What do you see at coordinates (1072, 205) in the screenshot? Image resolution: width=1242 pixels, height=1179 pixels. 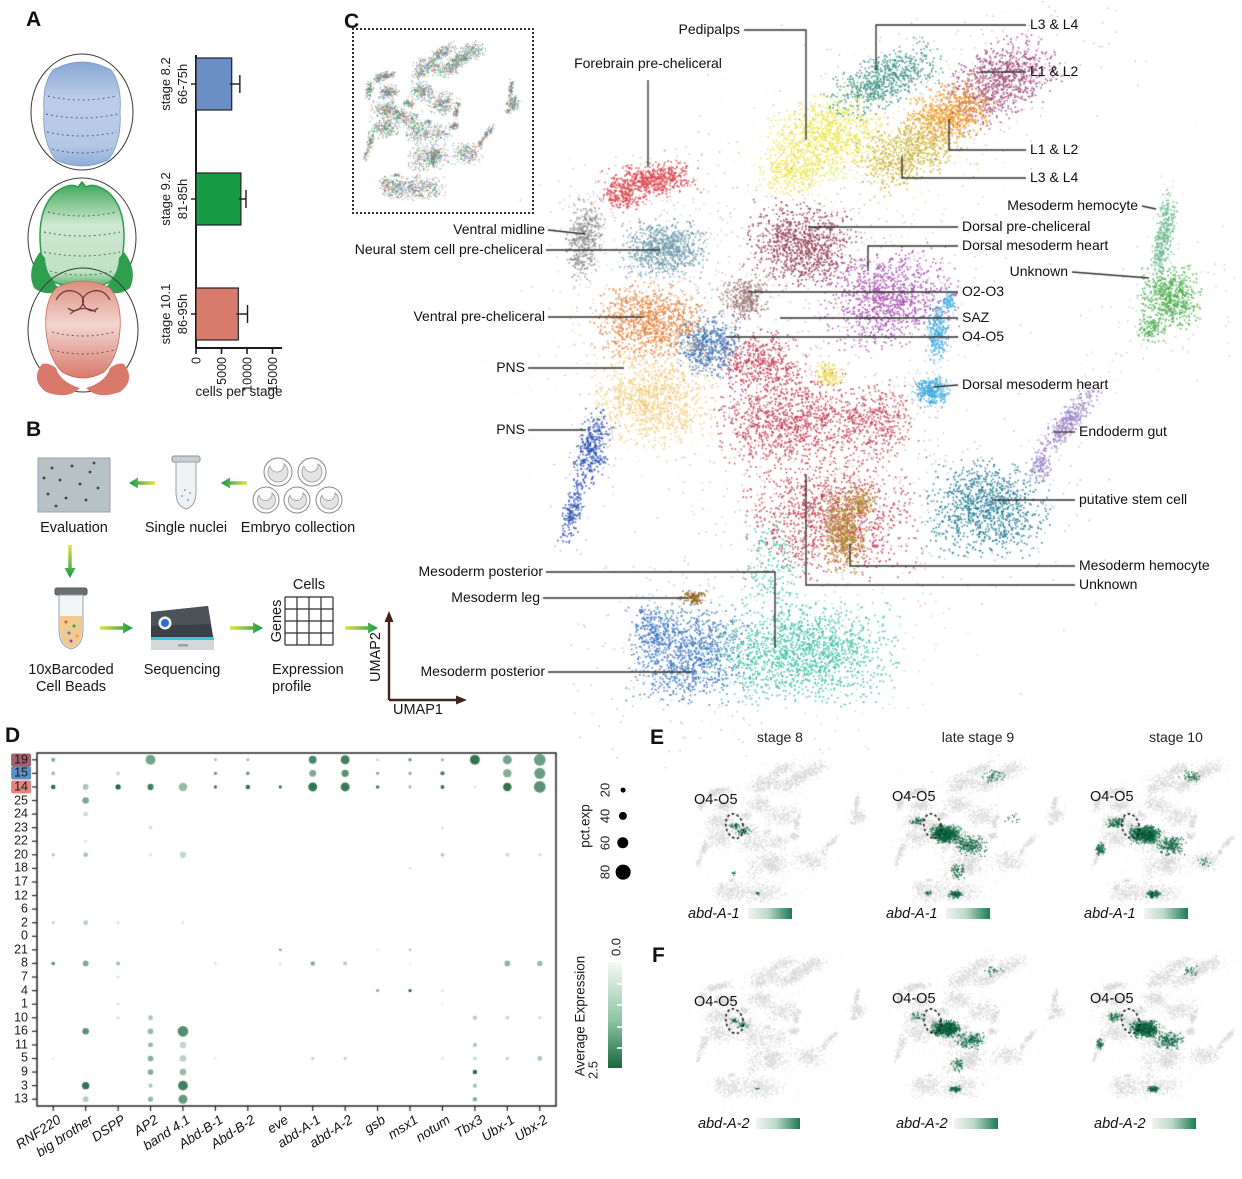 I see `cluster-label: Mesoderm hemocyte` at bounding box center [1072, 205].